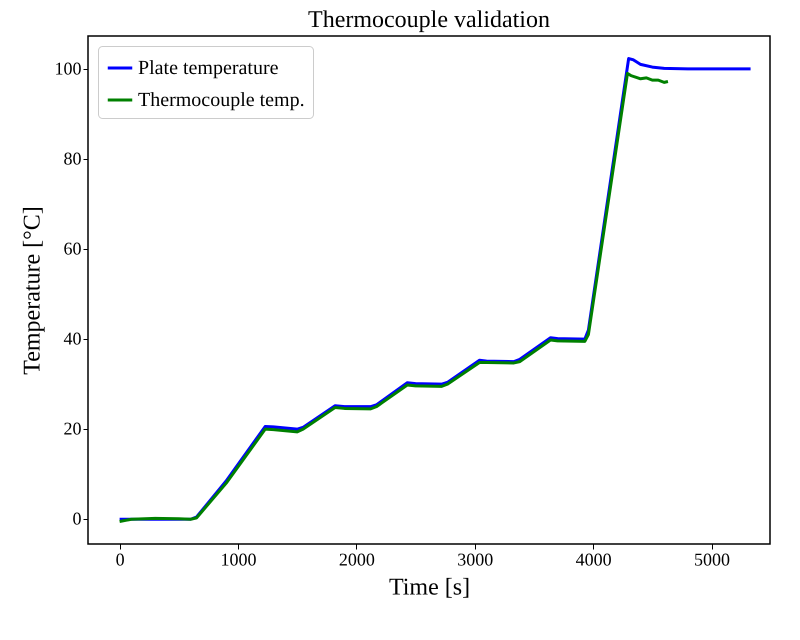  I want to click on legend-label: Plate temperature, so click(208, 68).